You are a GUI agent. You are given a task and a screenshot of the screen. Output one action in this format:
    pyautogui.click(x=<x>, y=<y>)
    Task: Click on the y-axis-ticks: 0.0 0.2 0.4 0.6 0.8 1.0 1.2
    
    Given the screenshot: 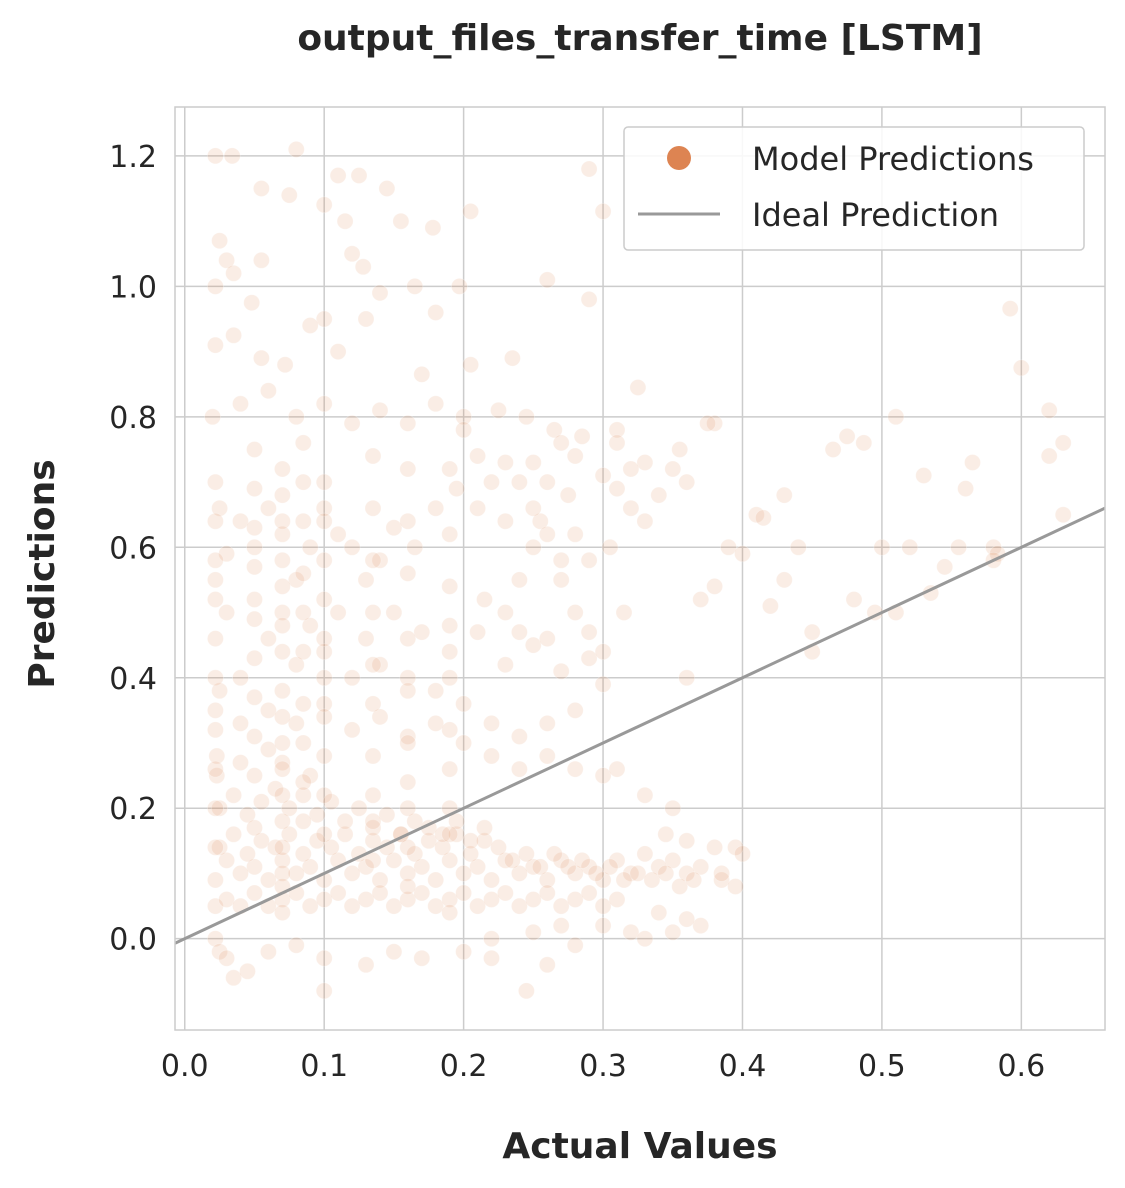 What is the action you would take?
    pyautogui.click(x=133, y=549)
    